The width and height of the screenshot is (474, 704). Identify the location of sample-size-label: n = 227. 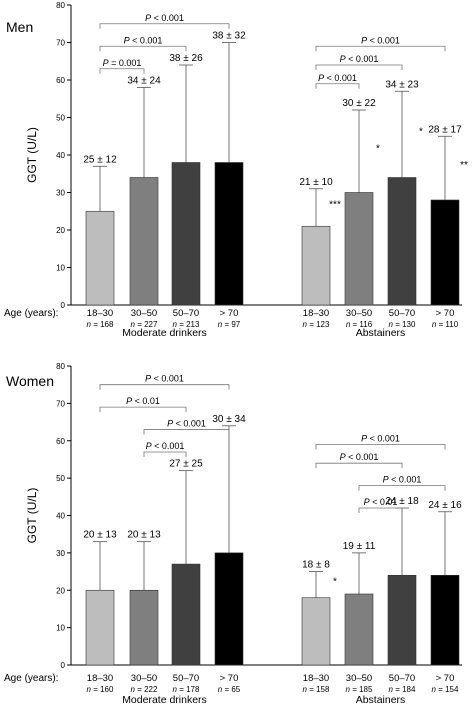
(144, 324).